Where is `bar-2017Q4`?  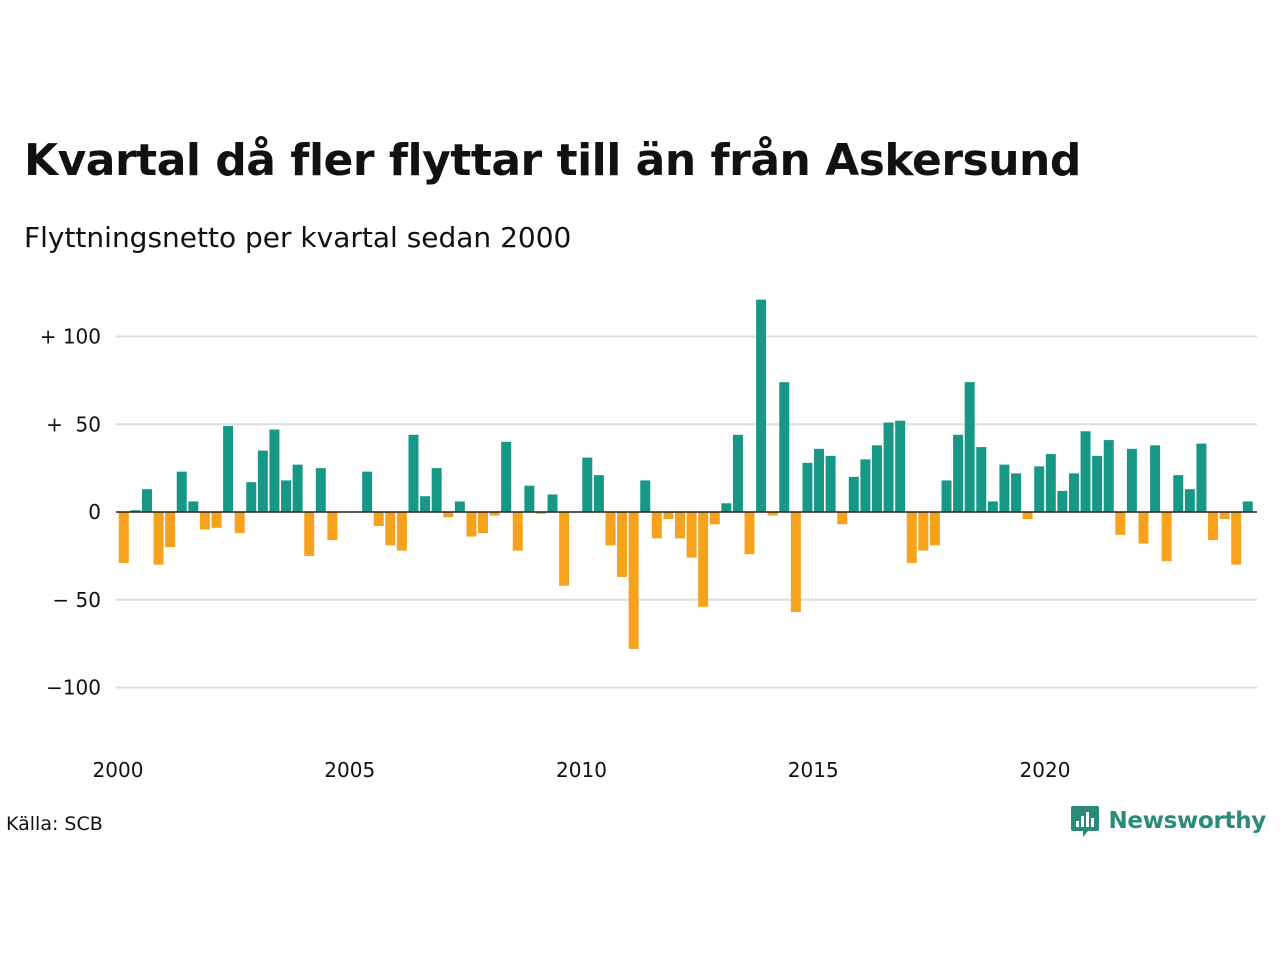
bar-2017Q4 is located at coordinates (946, 496).